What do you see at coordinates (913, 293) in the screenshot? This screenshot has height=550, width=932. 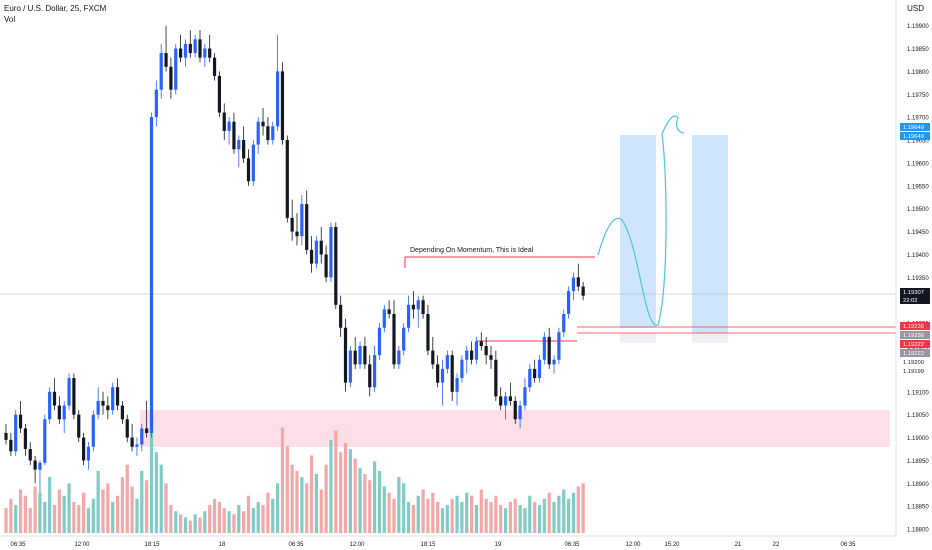 I see `price-label: 1.19307` at bounding box center [913, 293].